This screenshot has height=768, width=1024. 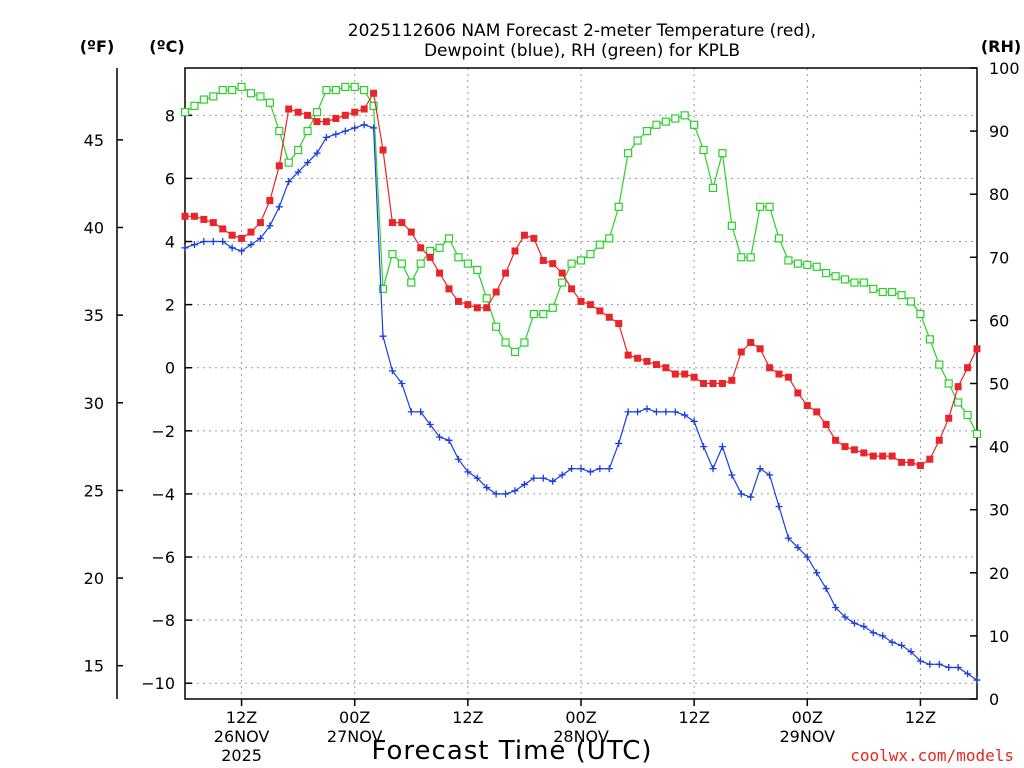 What do you see at coordinates (166, 399) in the screenshot?
I see `celsius-axis: 8 6 4 2 0 −2 −4 −6 −8 −10` at bounding box center [166, 399].